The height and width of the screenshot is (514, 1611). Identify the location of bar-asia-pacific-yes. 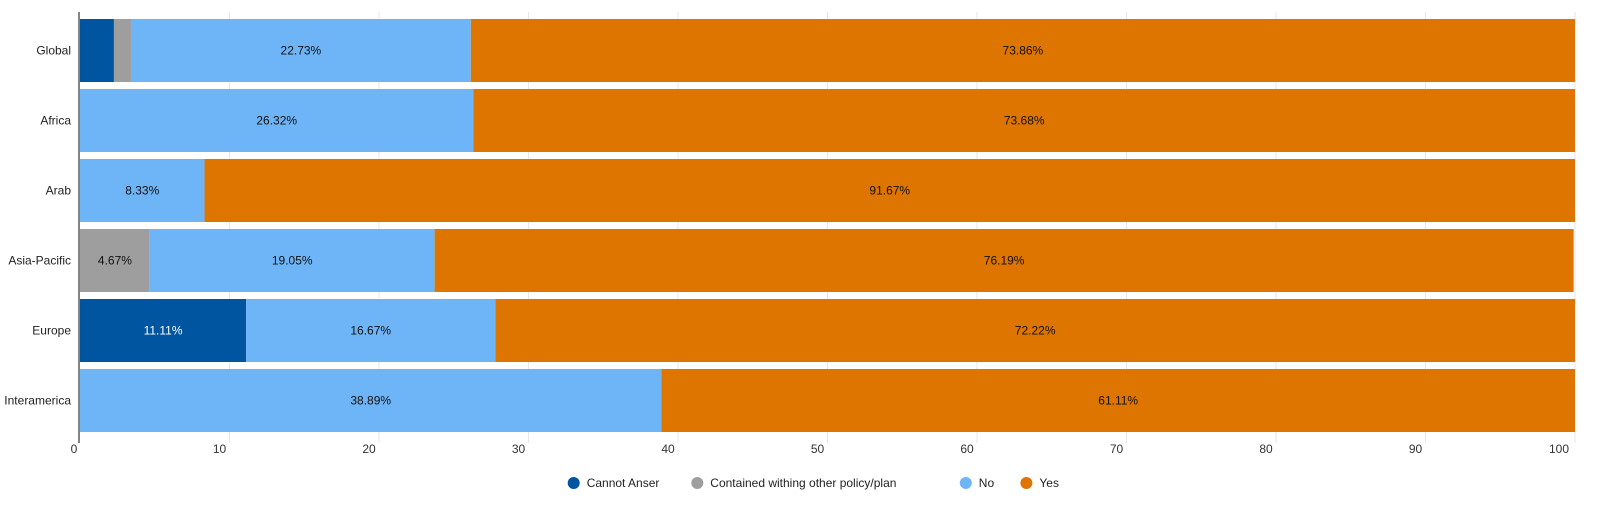
(1004, 260).